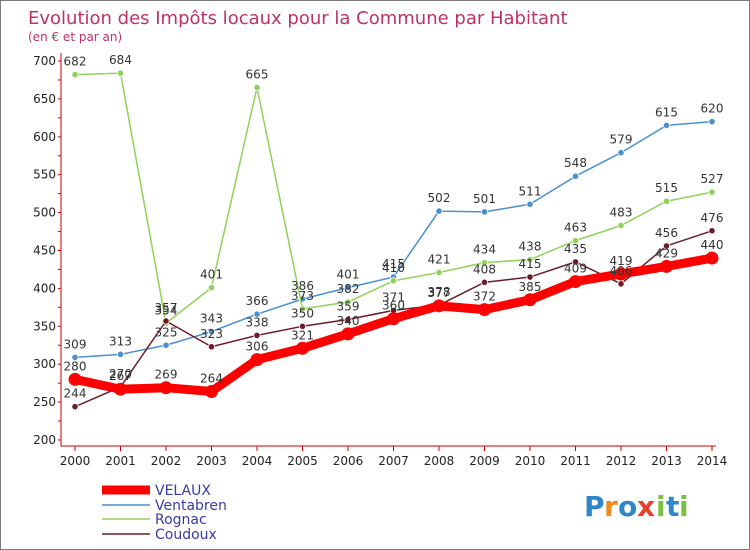 This screenshot has height=550, width=750. Describe the element at coordinates (302, 296) in the screenshot. I see `data-label-rognac: 373` at that location.